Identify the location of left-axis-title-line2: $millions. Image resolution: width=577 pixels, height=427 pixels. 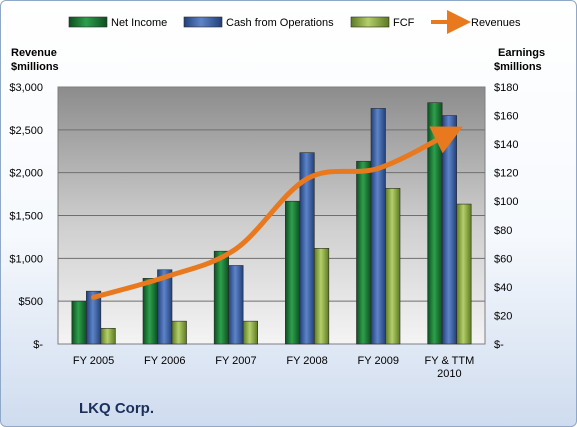
(35, 67).